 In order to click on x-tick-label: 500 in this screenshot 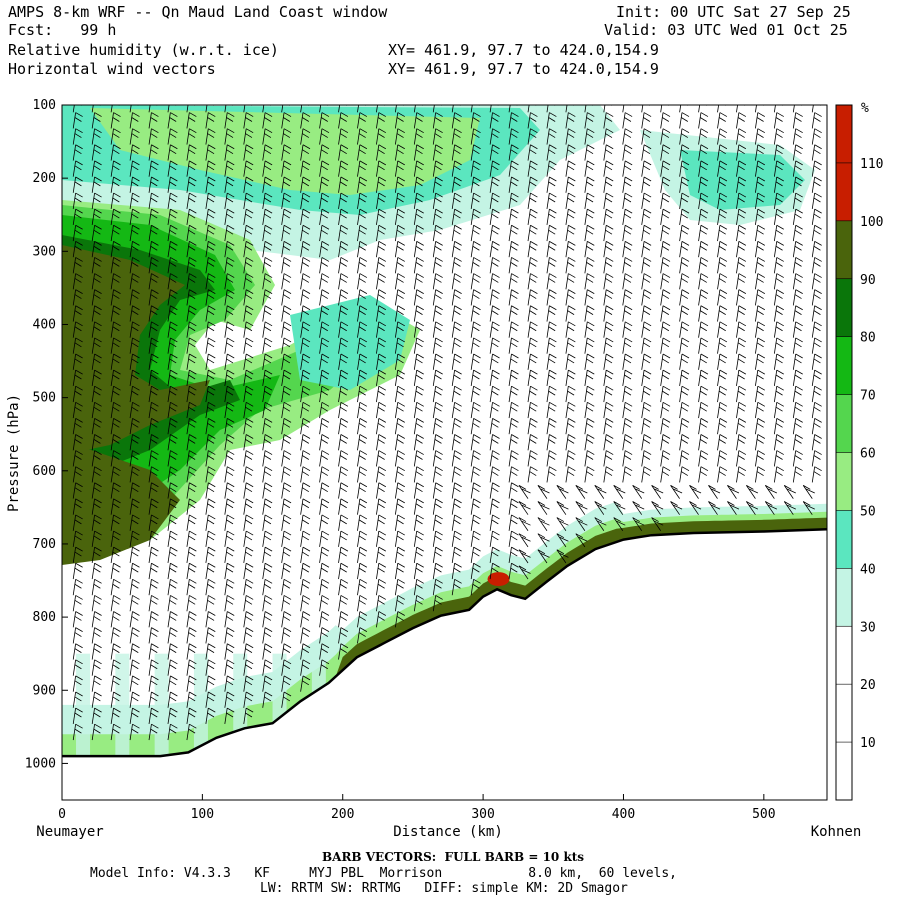, I will do `click(763, 814)`.